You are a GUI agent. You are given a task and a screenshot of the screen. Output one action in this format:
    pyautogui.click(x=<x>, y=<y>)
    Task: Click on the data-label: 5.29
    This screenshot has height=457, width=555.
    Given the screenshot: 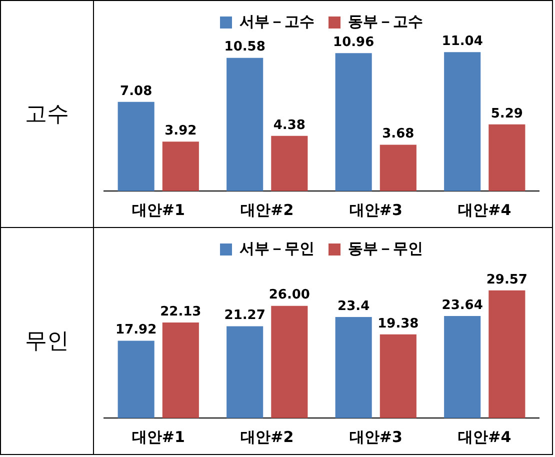 What is the action you would take?
    pyautogui.click(x=506, y=114)
    